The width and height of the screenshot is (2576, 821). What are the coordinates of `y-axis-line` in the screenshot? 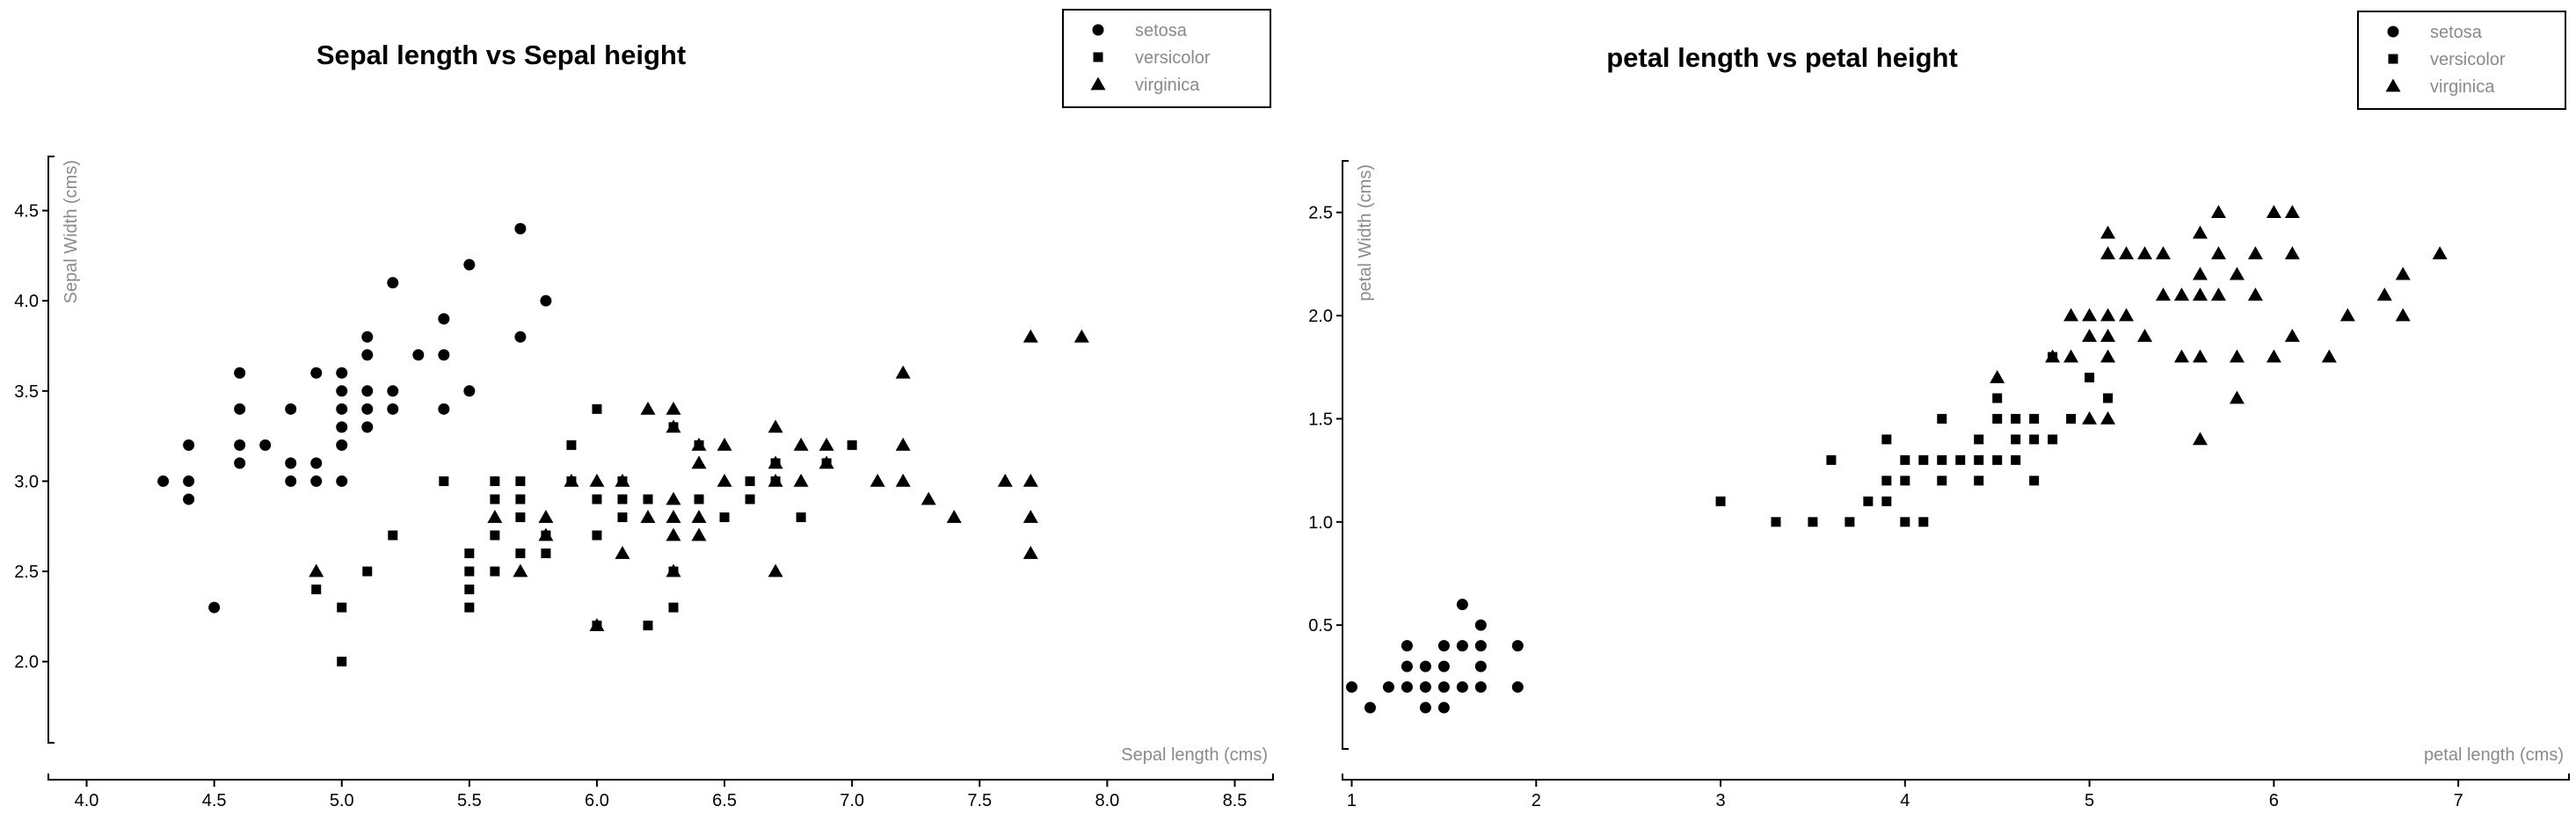 It's located at (51, 450).